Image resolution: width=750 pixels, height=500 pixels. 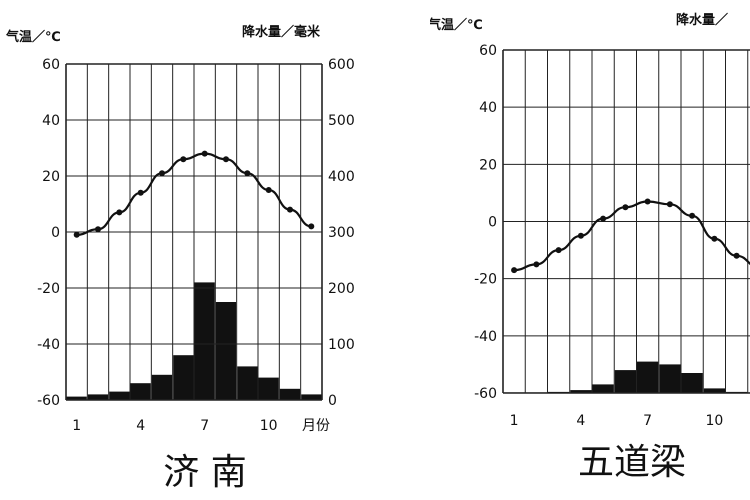 I want to click on precip-tick-label: 400, so click(x=341, y=177).